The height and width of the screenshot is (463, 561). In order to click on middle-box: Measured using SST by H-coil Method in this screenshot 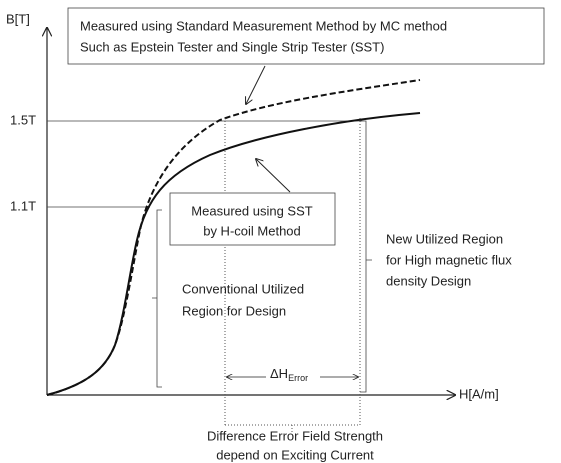, I will do `click(252, 219)`.